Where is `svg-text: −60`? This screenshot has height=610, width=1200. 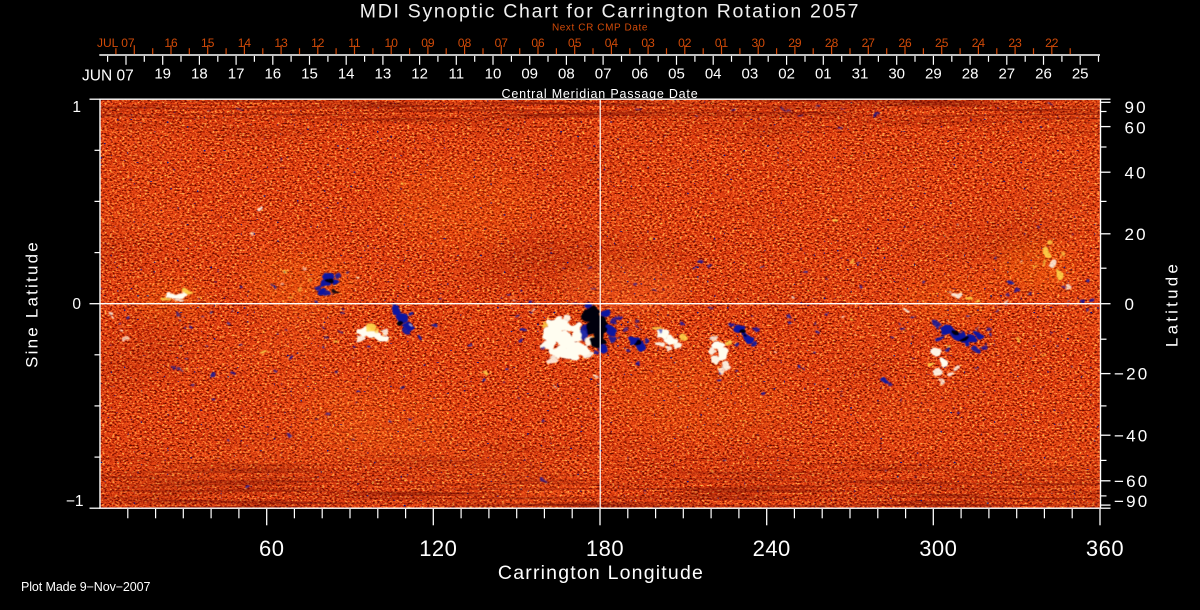
svg-text: −60 is located at coordinates (1131, 481).